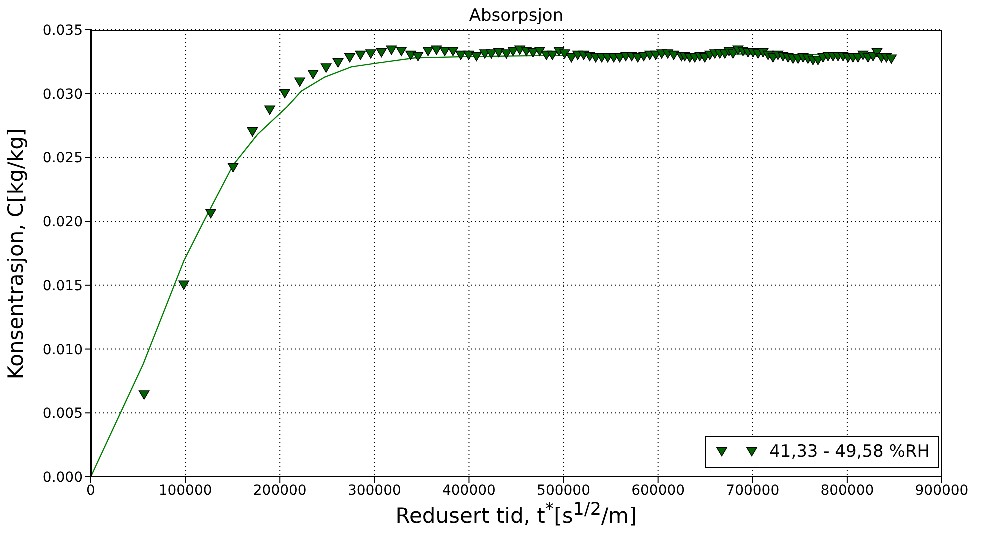 The height and width of the screenshot is (533, 989). What do you see at coordinates (62, 286) in the screenshot?
I see `y-tick-label: 0.015` at bounding box center [62, 286].